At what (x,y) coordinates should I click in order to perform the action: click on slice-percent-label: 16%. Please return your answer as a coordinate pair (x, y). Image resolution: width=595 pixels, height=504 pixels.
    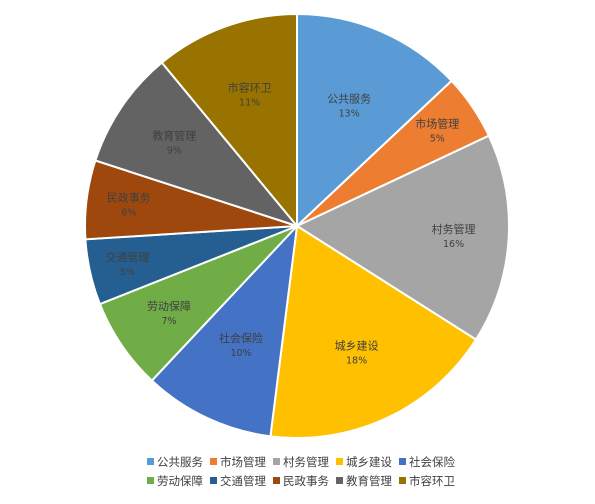
    Looking at the image, I should click on (453, 244).